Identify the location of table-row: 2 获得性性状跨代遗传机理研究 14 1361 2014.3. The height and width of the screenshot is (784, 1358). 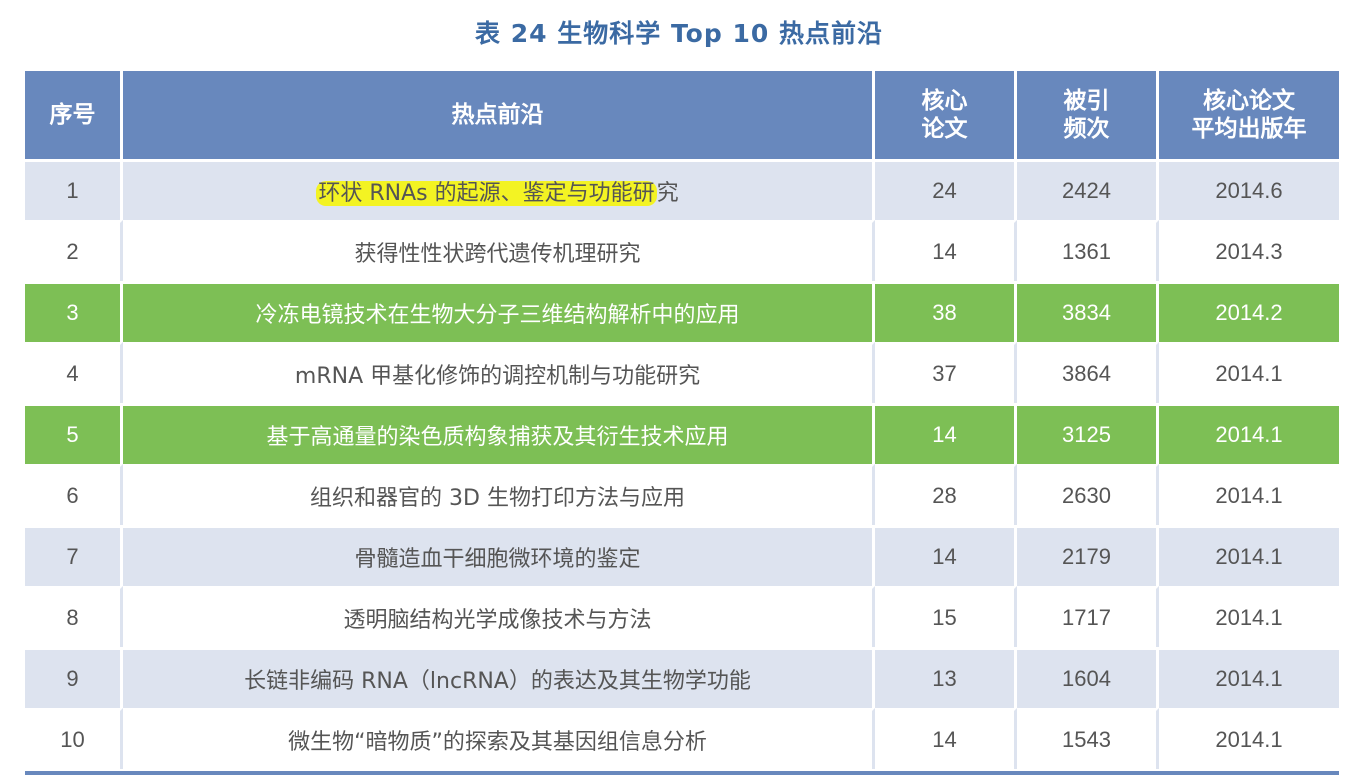
(682, 250).